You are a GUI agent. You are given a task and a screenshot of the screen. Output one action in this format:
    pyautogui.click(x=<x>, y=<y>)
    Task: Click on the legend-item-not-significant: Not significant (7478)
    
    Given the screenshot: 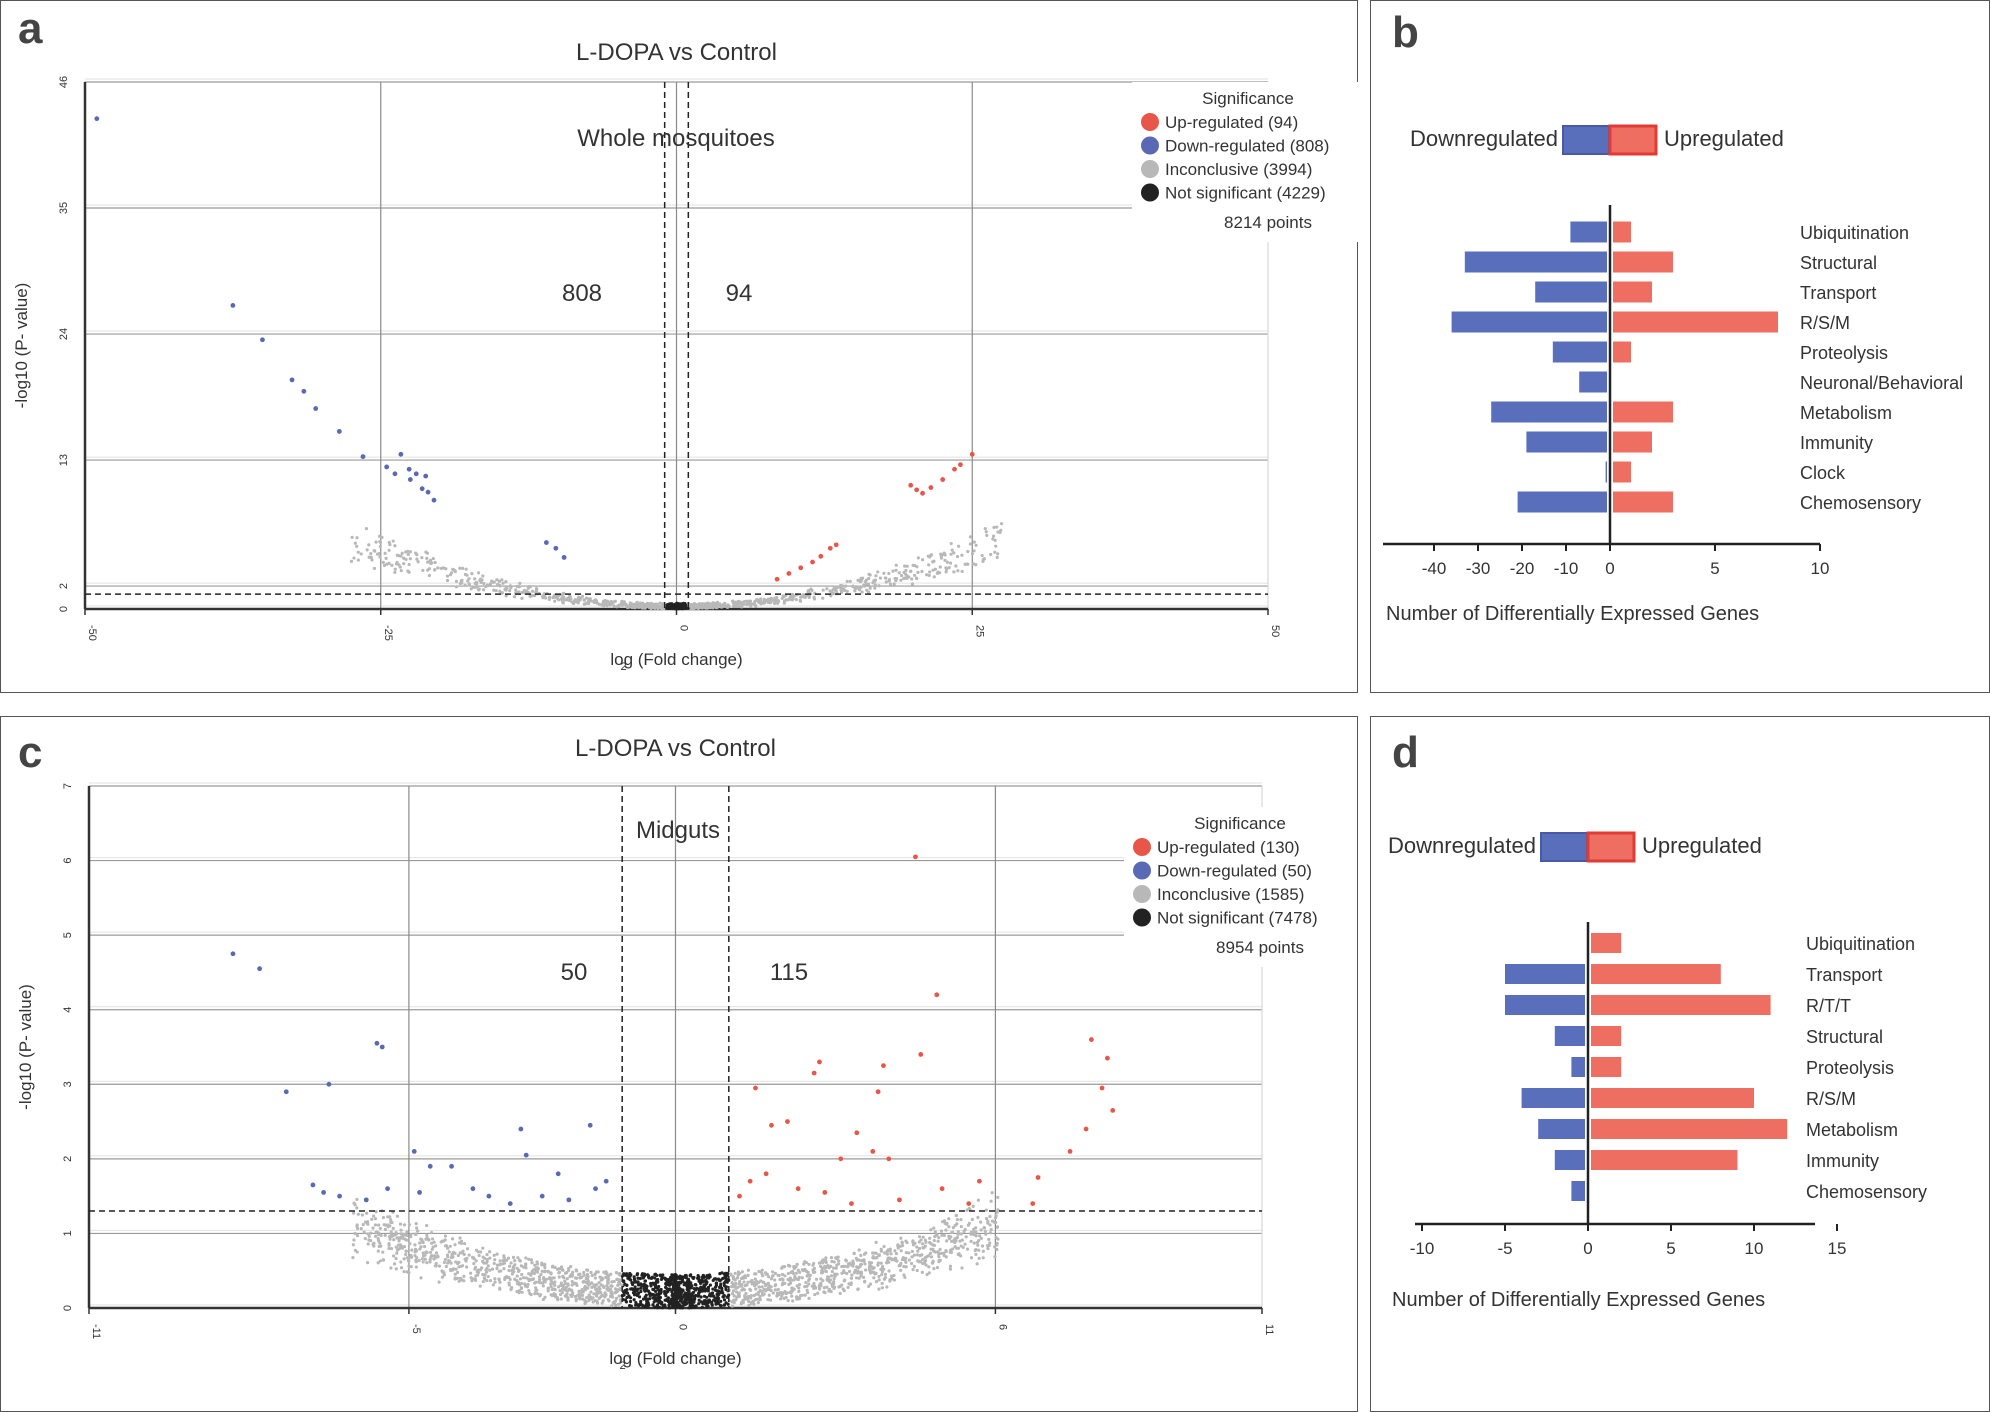 What is the action you would take?
    pyautogui.click(x=1237, y=918)
    